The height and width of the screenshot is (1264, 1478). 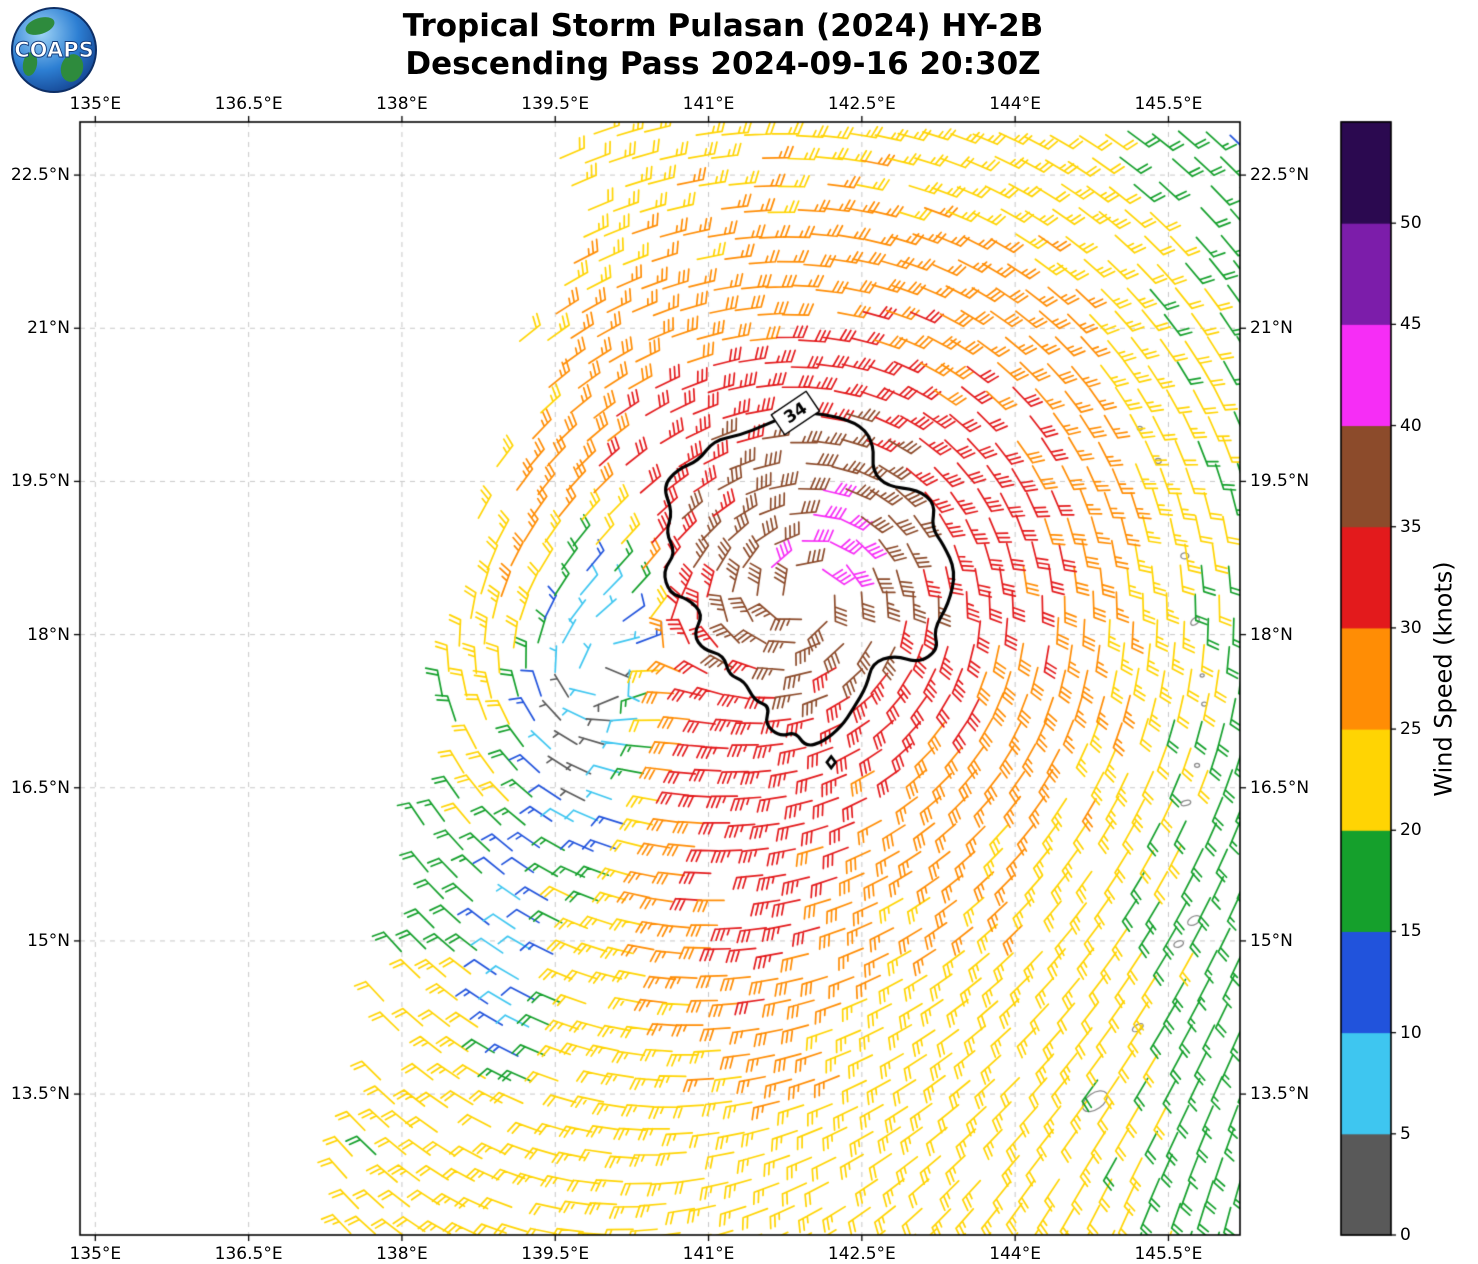 What do you see at coordinates (1168, 1254) in the screenshot?
I see `x-tick-label-bottom: 145.5°E` at bounding box center [1168, 1254].